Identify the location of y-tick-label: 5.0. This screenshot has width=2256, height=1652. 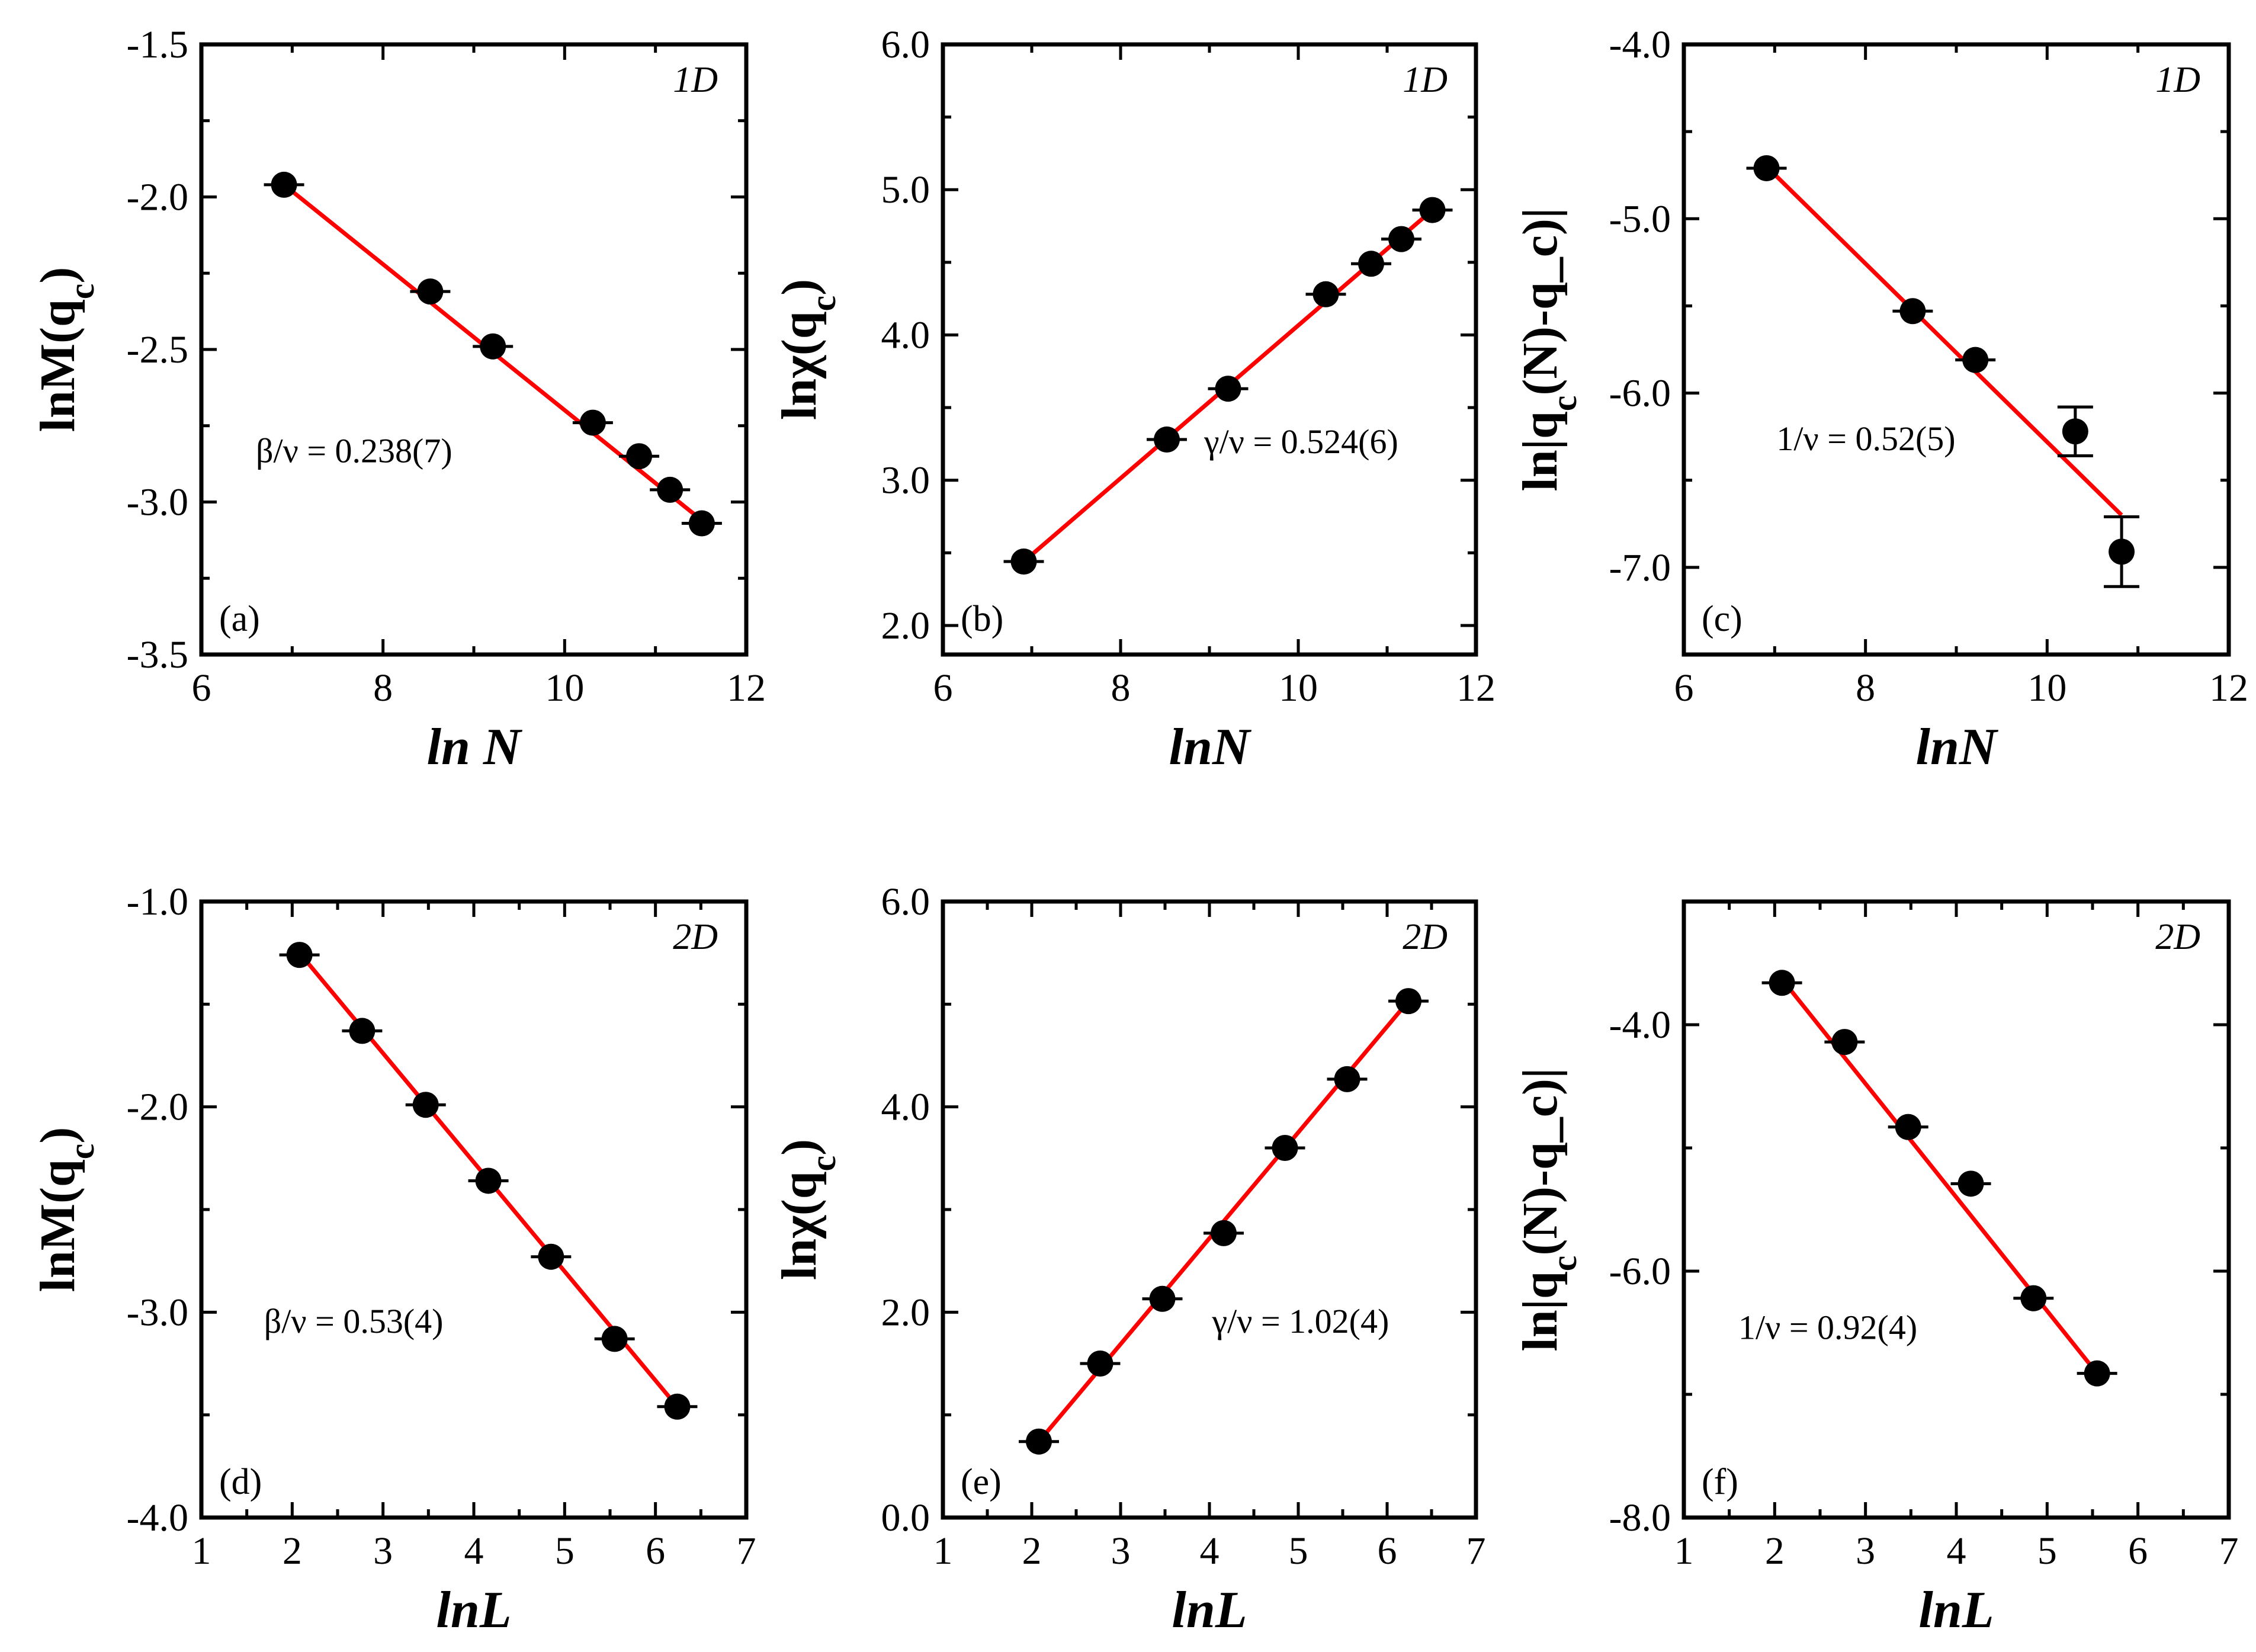
(905, 189).